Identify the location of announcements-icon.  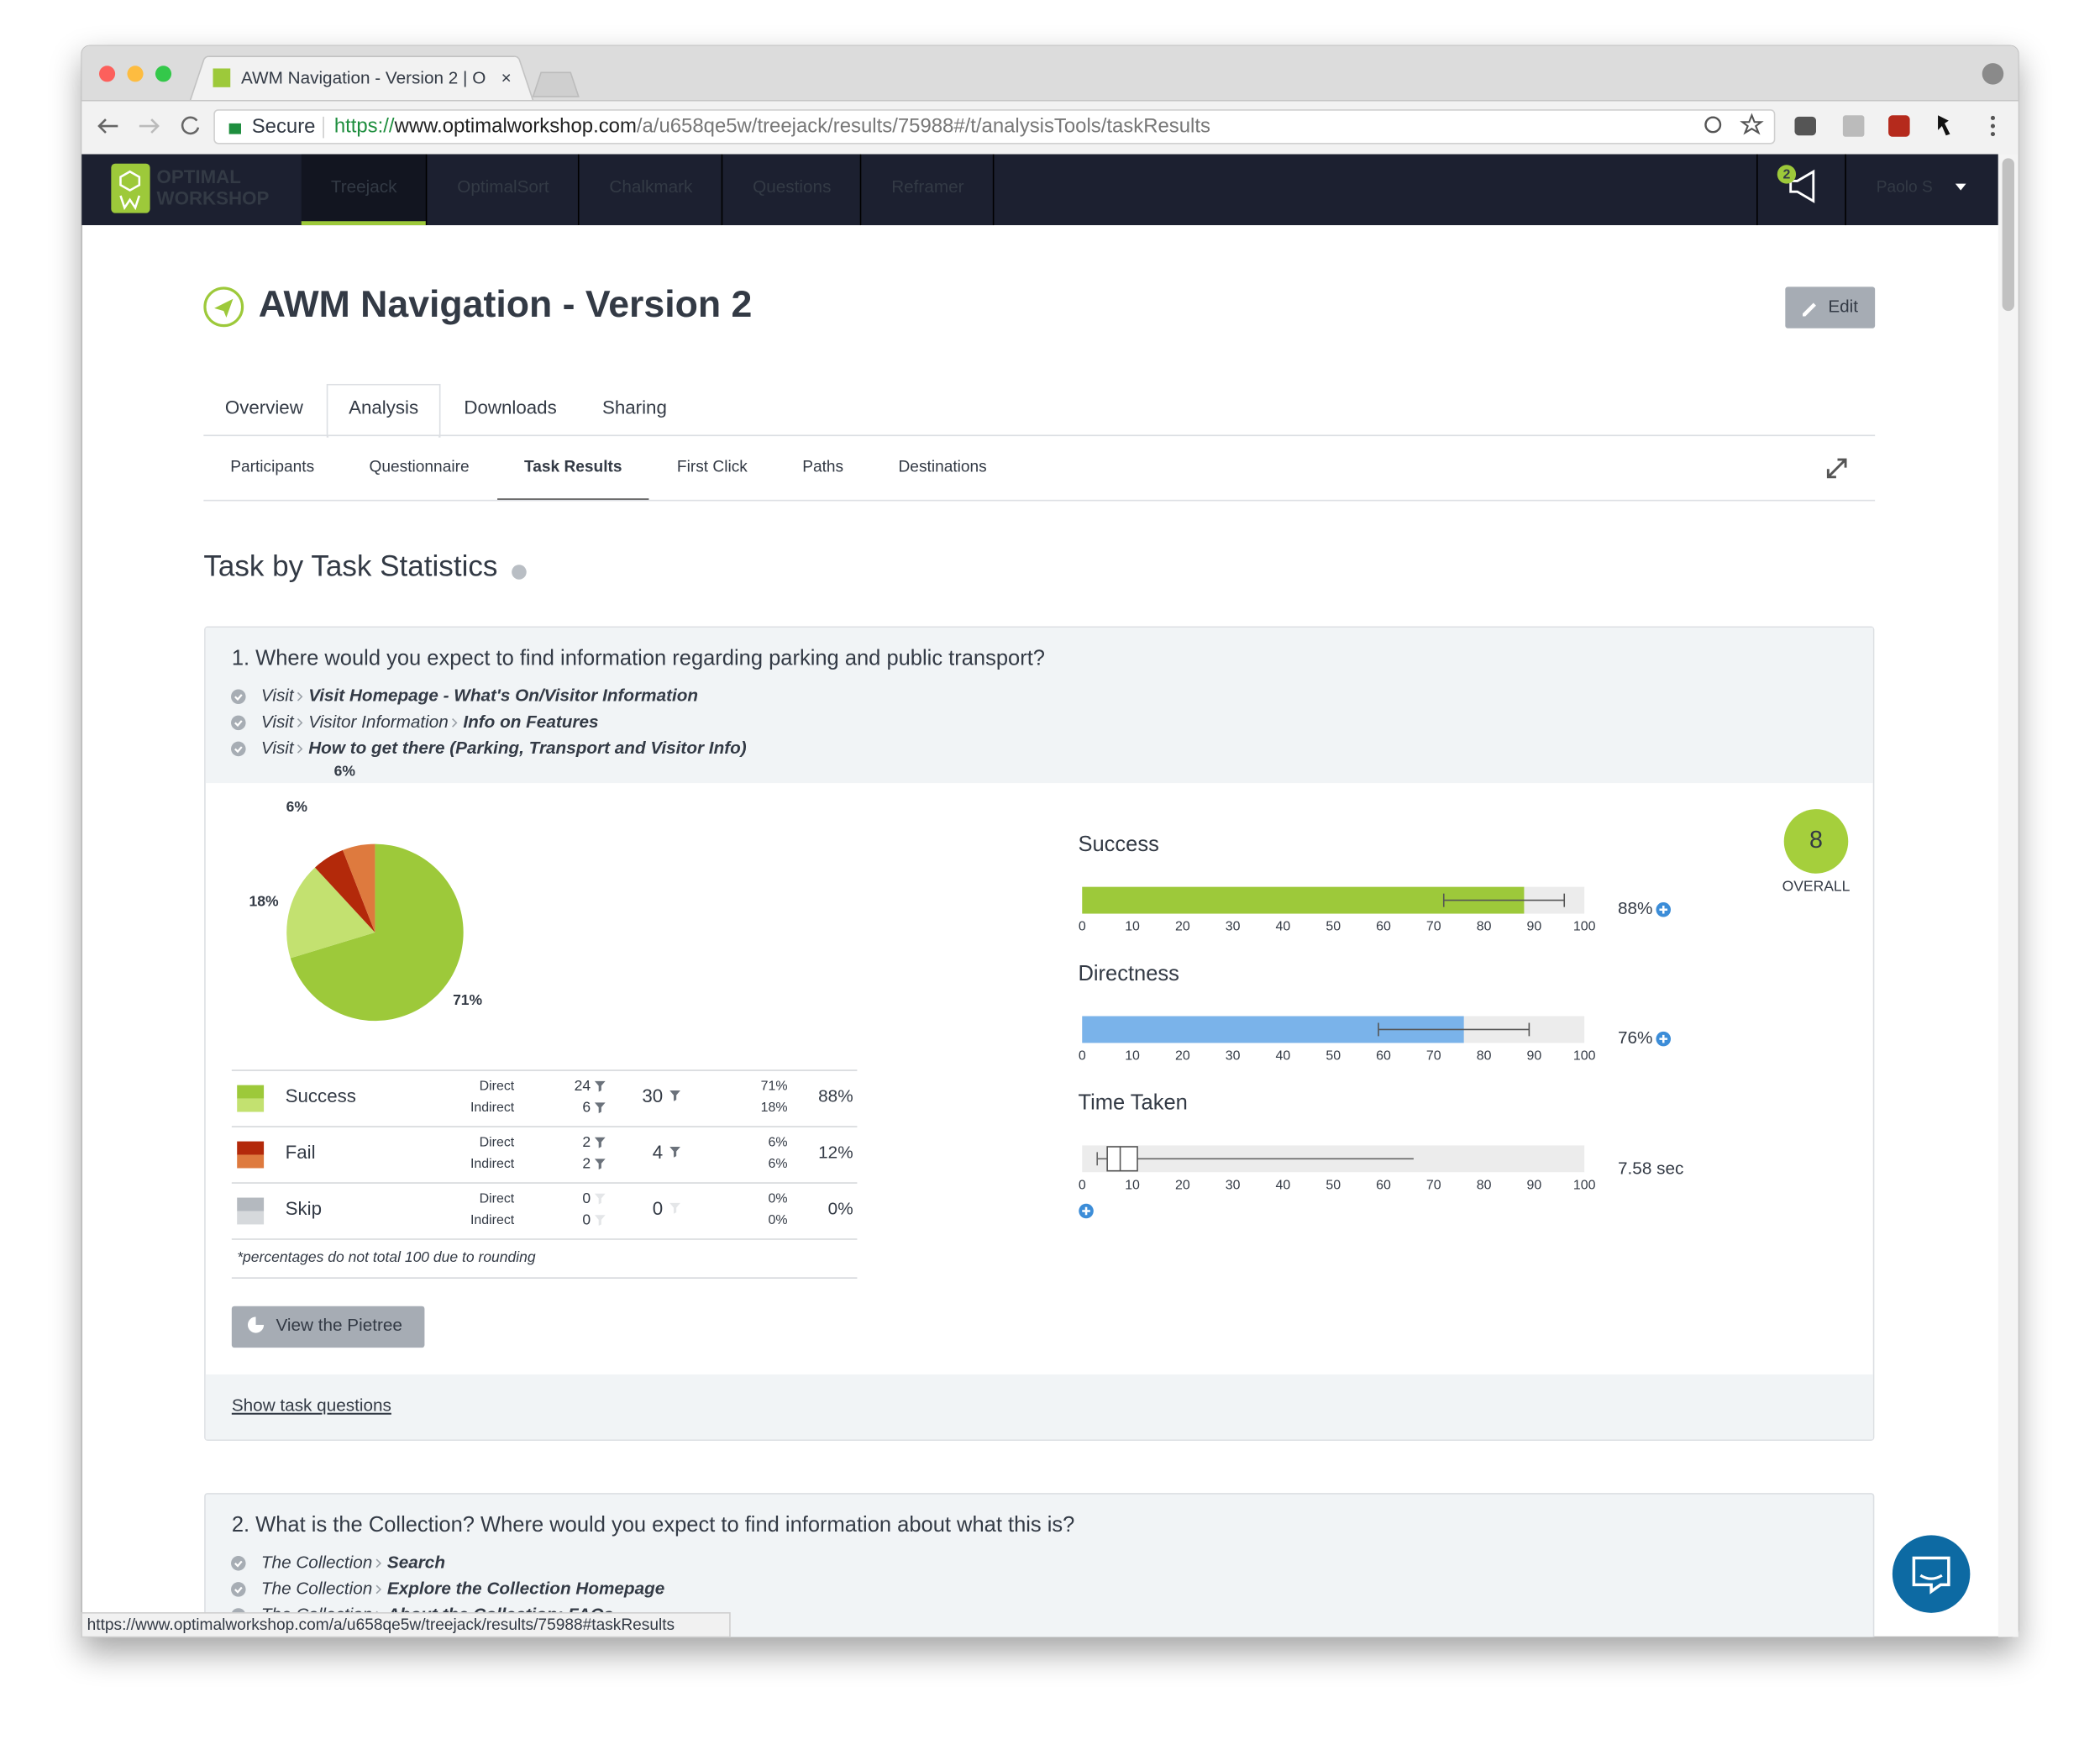
(1802, 186).